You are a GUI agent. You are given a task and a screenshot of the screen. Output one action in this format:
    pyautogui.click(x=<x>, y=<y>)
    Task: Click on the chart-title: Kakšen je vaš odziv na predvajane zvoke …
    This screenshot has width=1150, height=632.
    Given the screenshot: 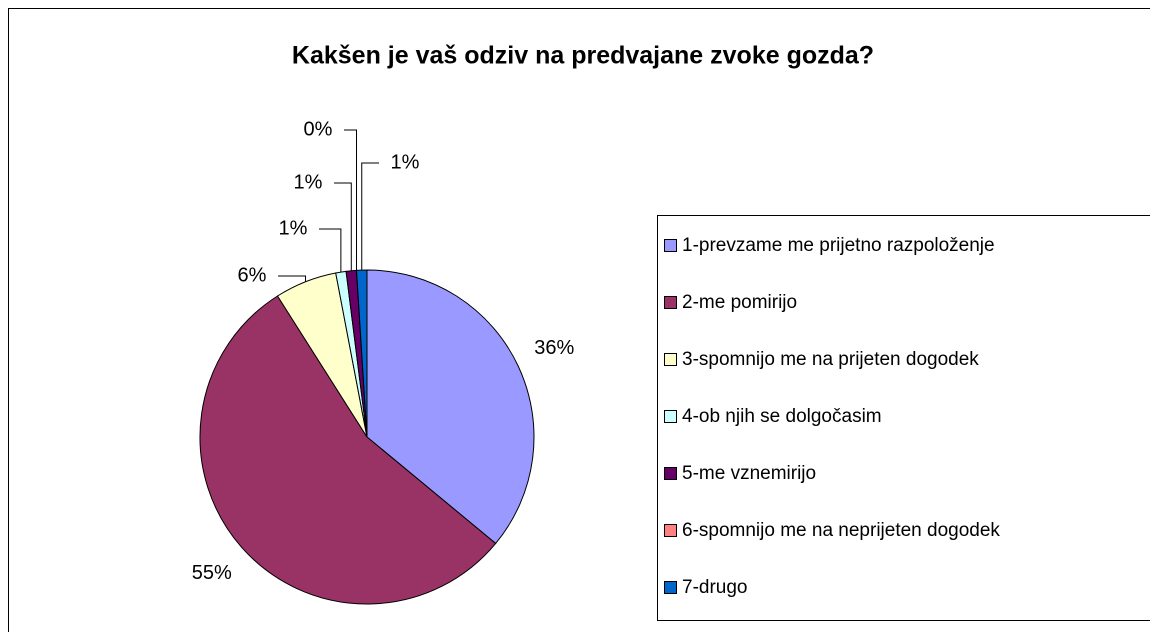 What is the action you would take?
    pyautogui.click(x=583, y=56)
    